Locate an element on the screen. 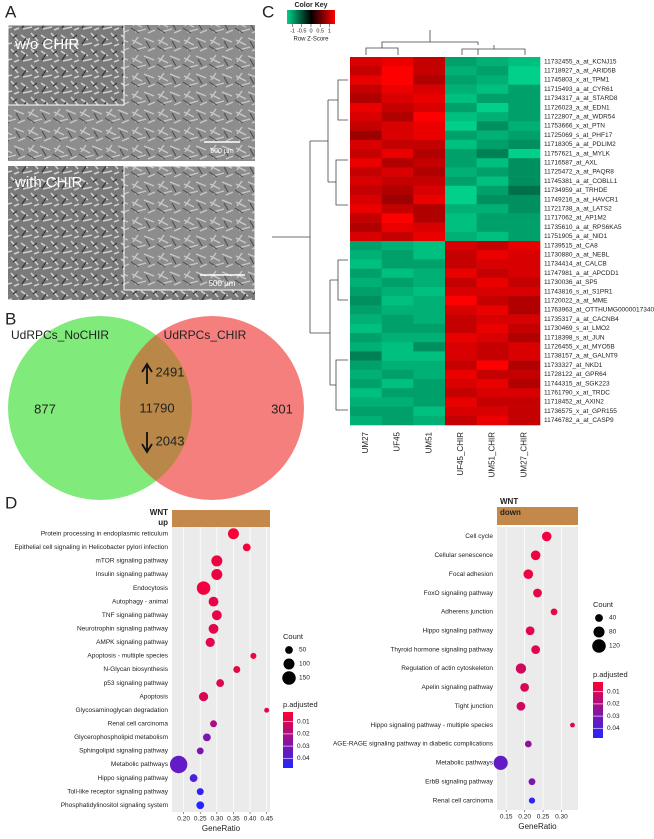  scale-bar-label: 500 µm is located at coordinates (222, 283).